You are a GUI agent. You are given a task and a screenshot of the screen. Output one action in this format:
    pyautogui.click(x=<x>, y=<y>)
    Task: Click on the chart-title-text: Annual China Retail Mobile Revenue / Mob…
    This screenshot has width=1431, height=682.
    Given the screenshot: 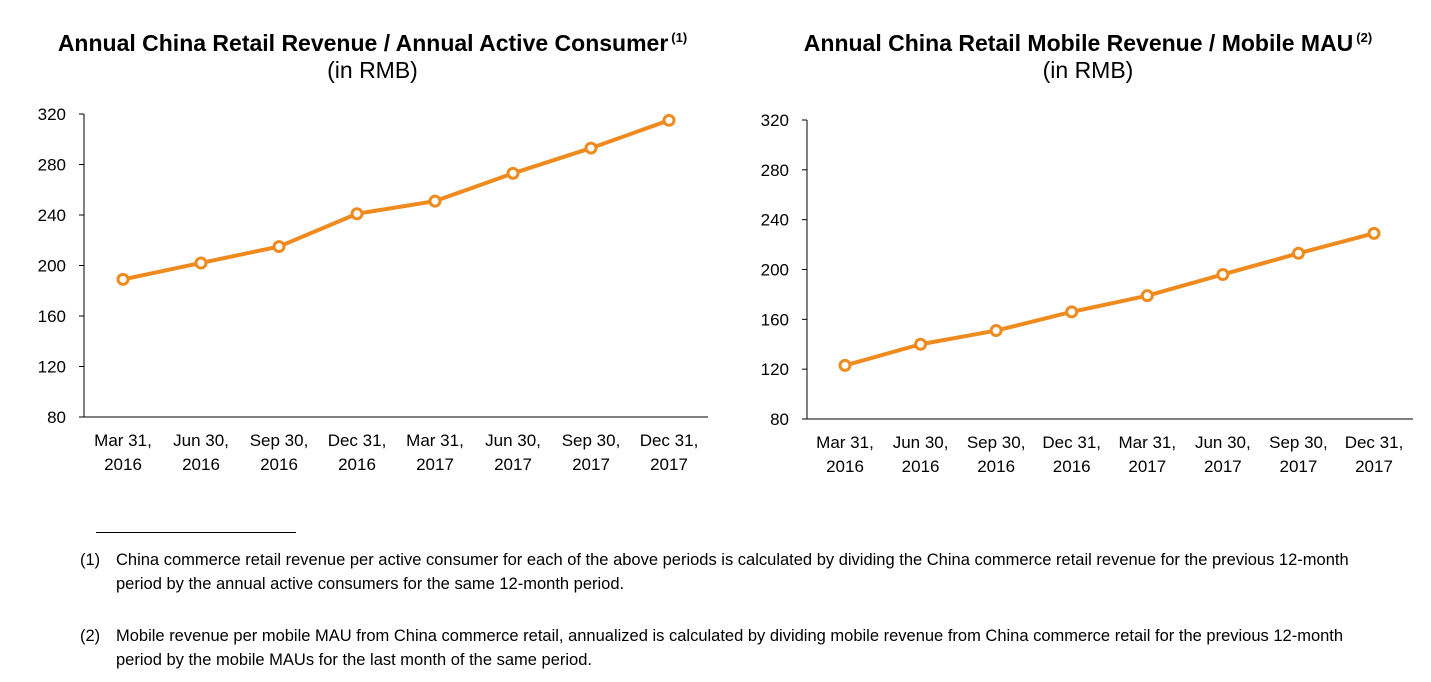 What is the action you would take?
    pyautogui.click(x=1078, y=43)
    